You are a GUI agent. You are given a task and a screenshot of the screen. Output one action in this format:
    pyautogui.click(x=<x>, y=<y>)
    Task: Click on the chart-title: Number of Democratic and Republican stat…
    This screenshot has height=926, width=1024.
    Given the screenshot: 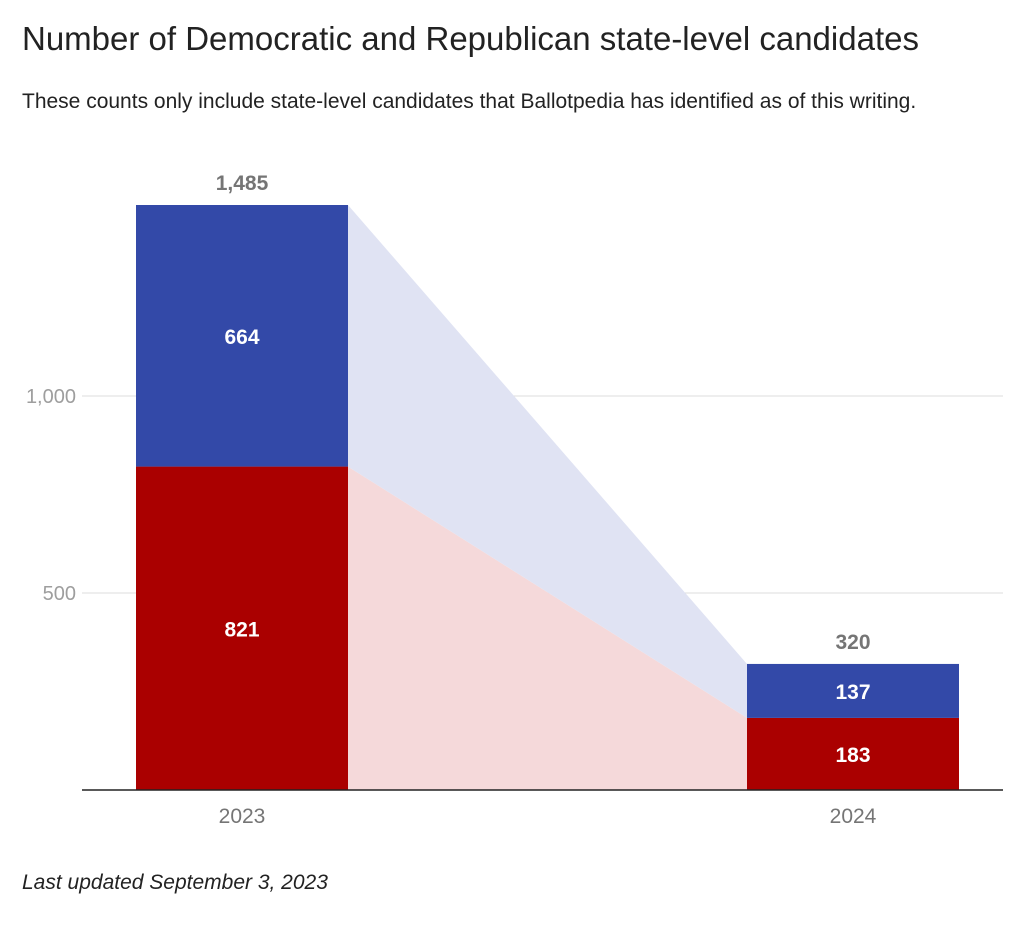 What is the action you would take?
    pyautogui.click(x=470, y=38)
    